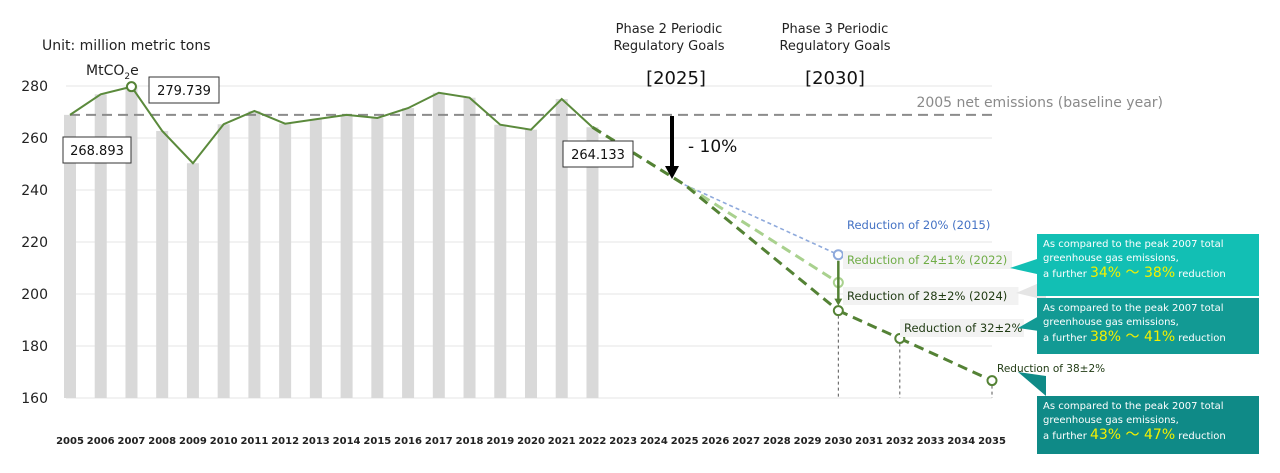 The width and height of the screenshot is (1280, 473). I want to click on y-tick-label: 240, so click(34, 191).